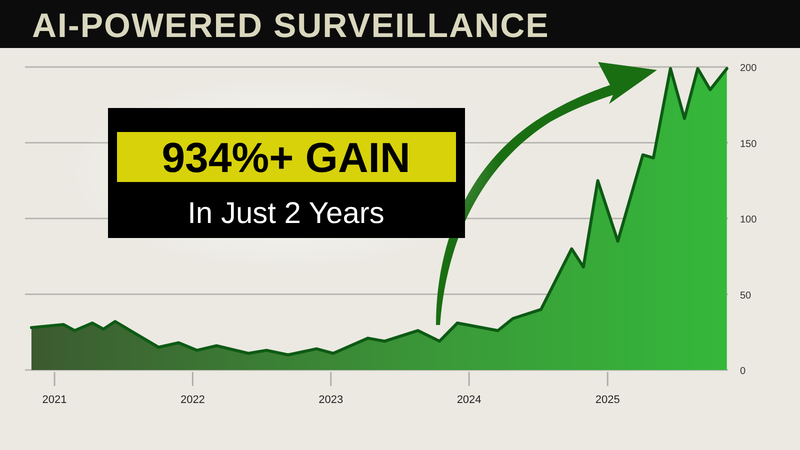 This screenshot has width=800, height=450. What do you see at coordinates (749, 68) in the screenshot?
I see `y-tick-label: 200` at bounding box center [749, 68].